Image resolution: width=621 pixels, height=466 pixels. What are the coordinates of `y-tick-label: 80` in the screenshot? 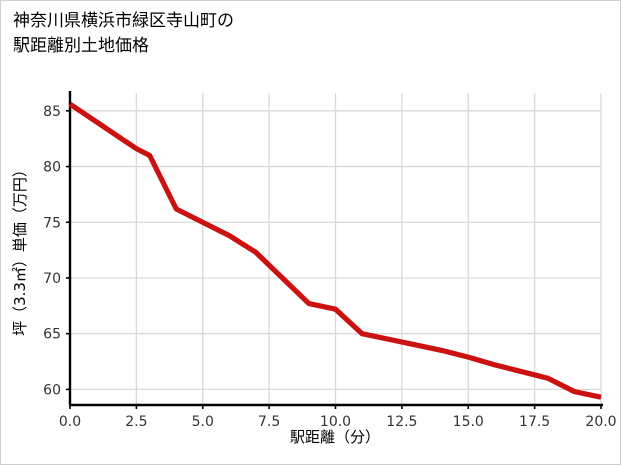 It's located at (52, 168).